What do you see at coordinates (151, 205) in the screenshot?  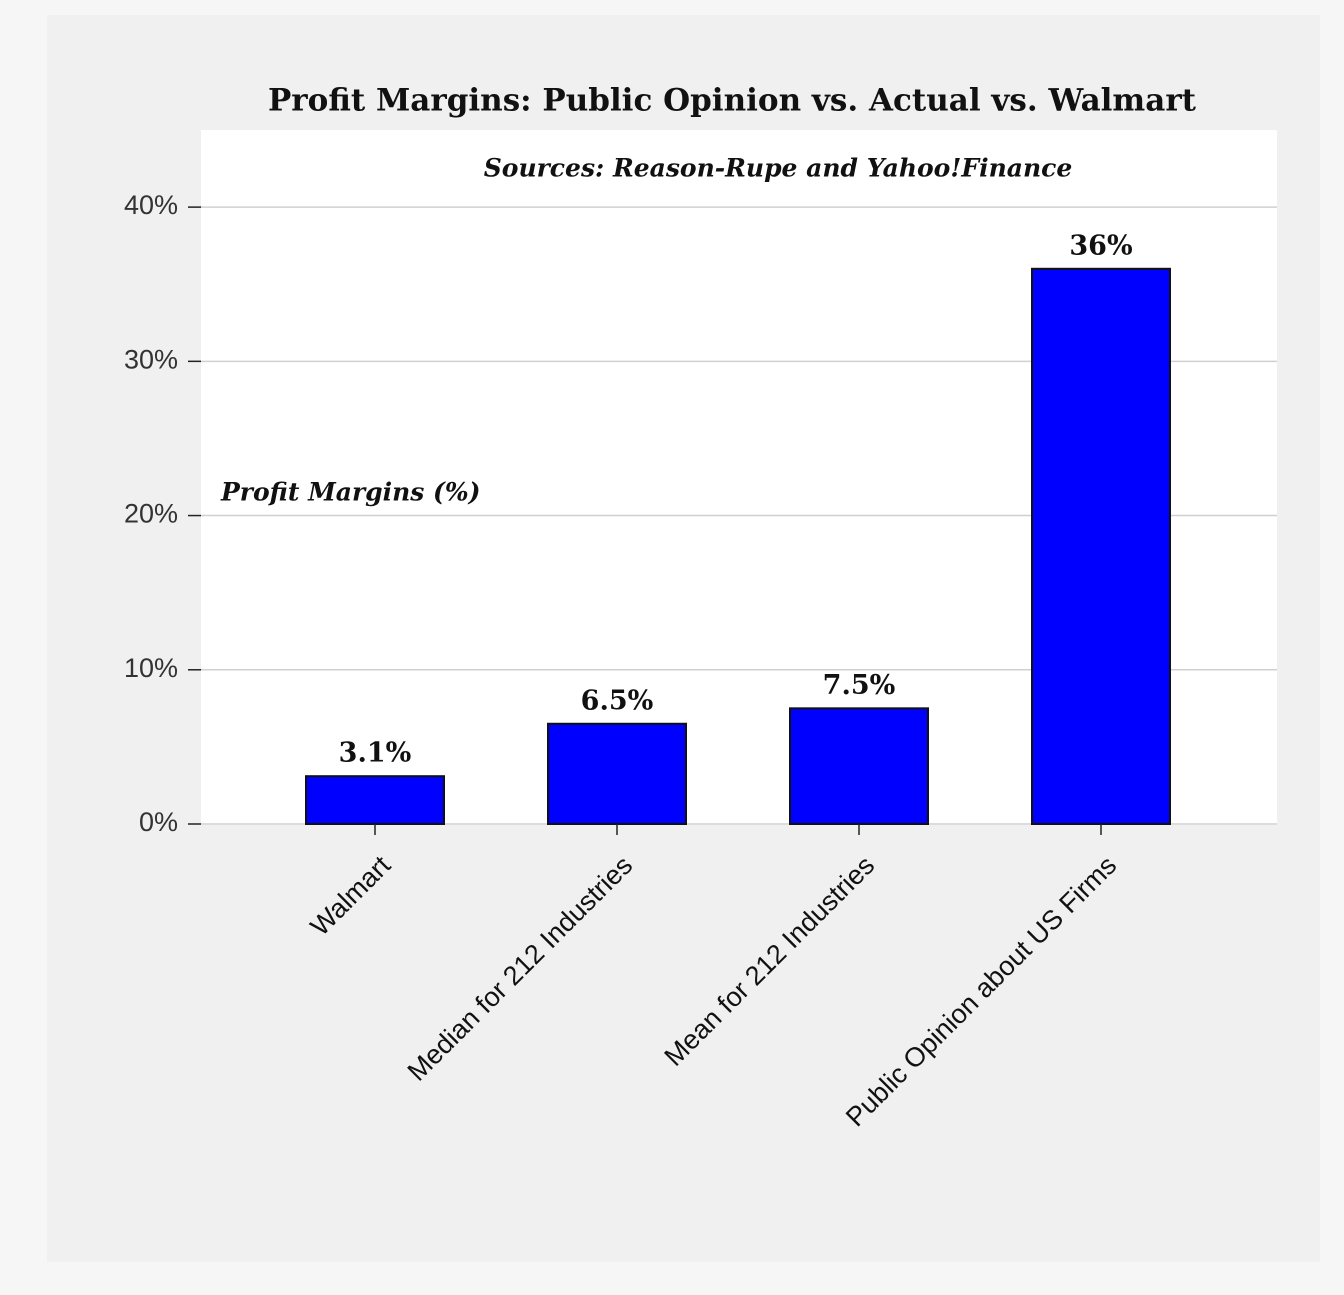 I see `y-tick-label: 40%` at bounding box center [151, 205].